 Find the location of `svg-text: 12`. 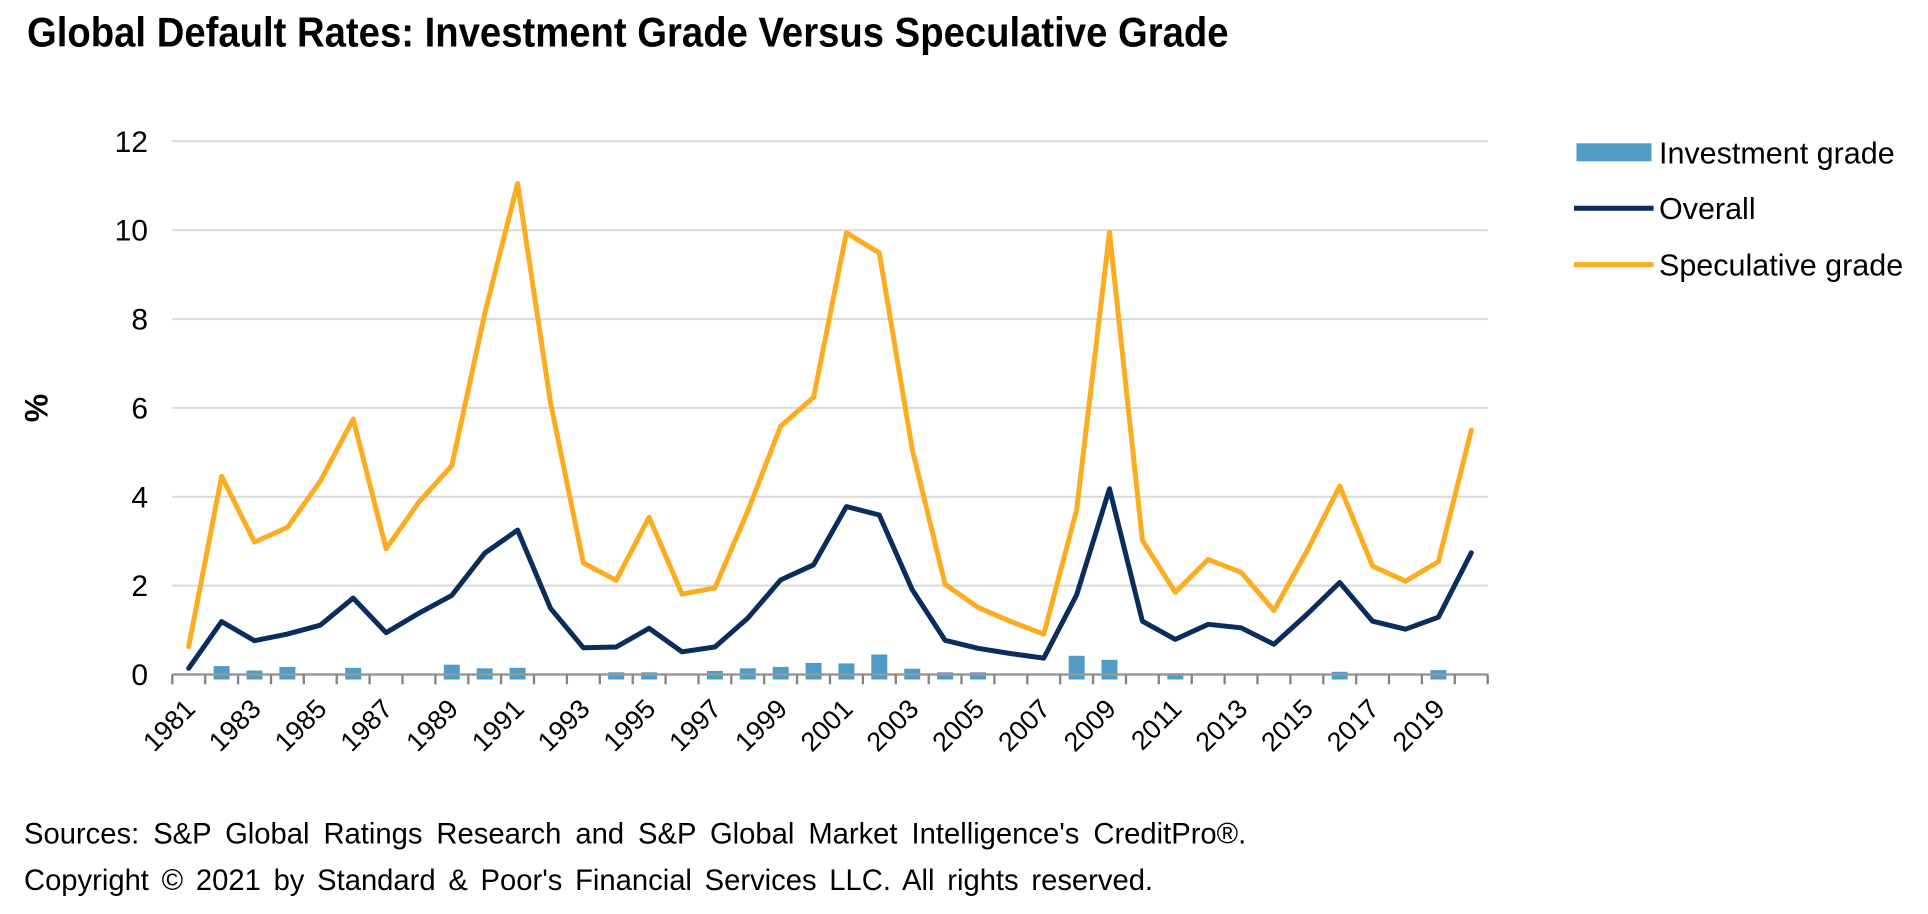

svg-text: 12 is located at coordinates (131, 142).